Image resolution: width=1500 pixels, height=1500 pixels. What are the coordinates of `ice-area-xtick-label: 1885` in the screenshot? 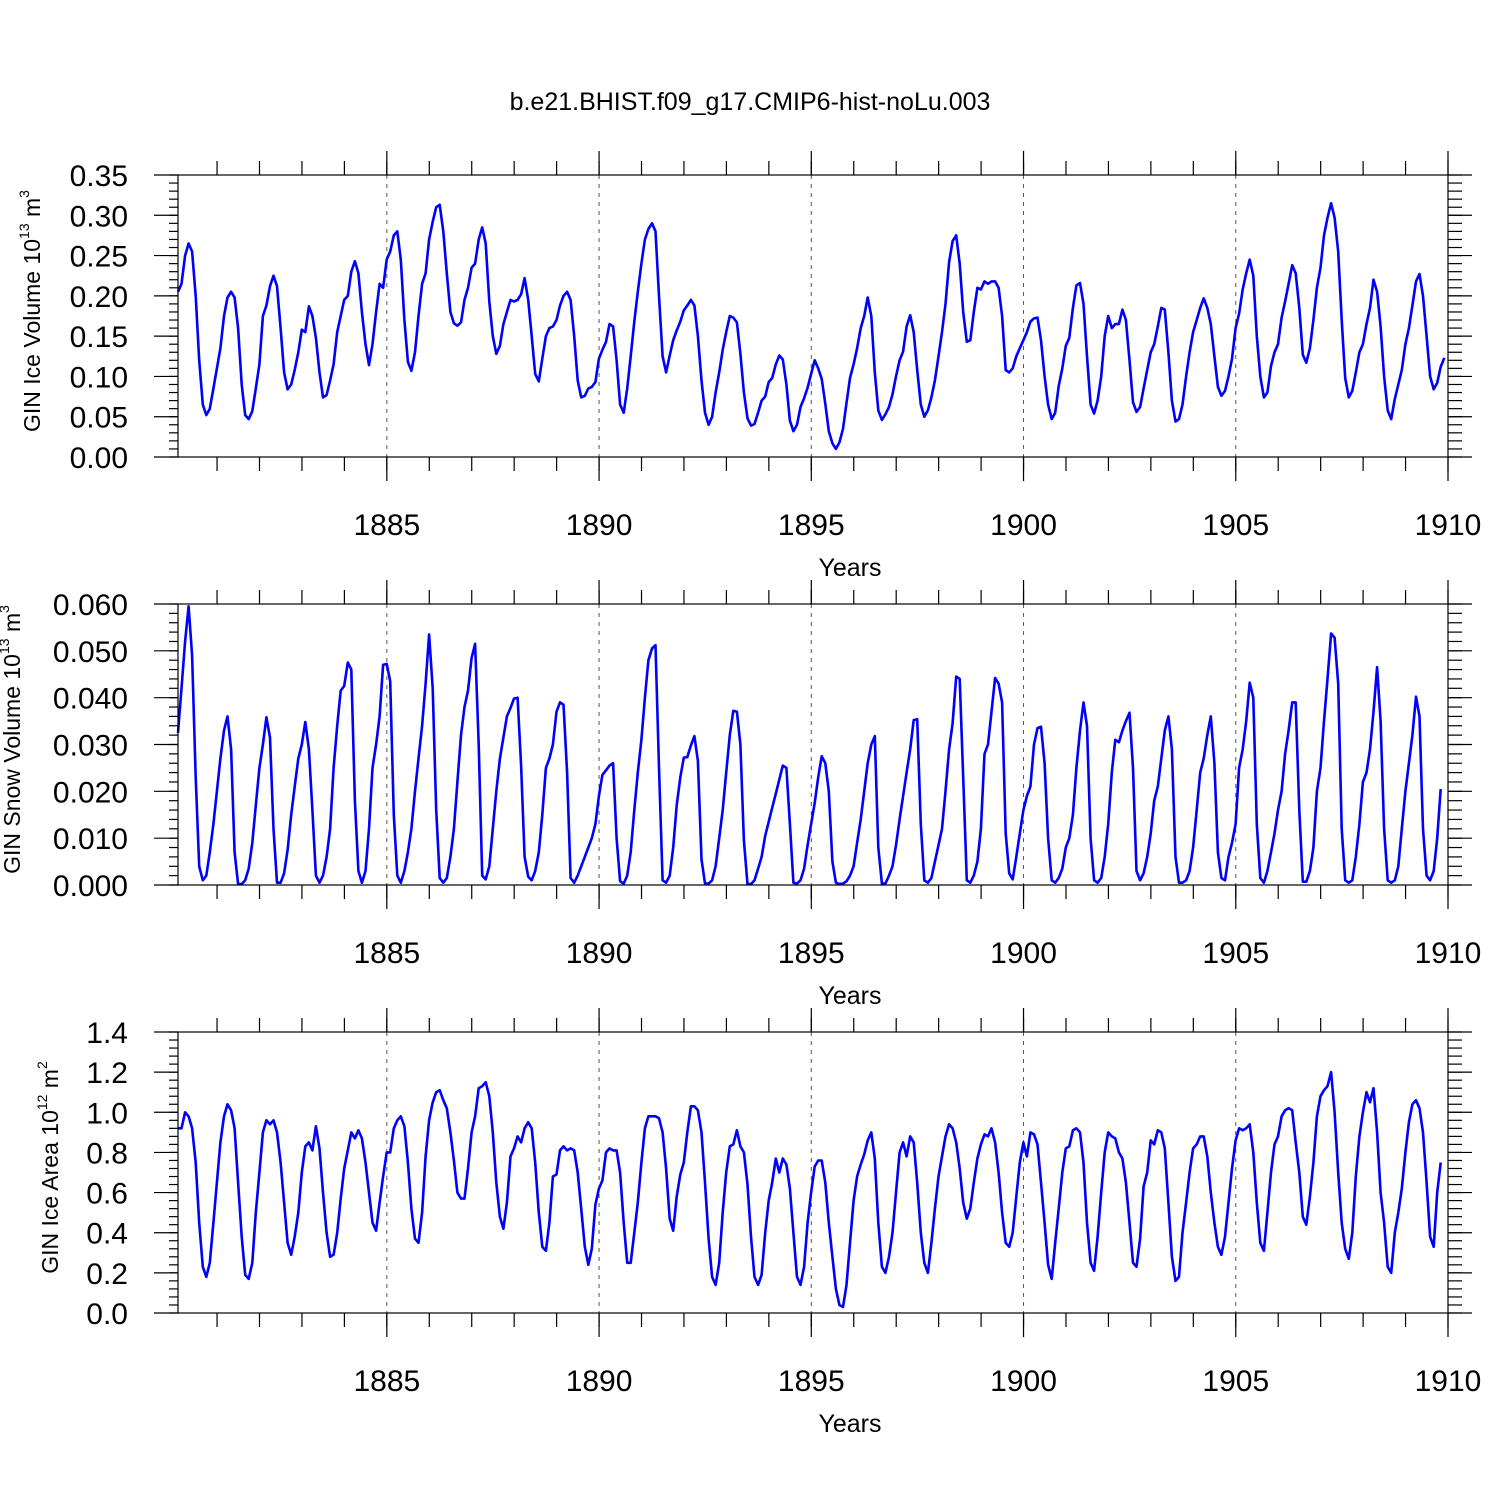 It's located at (386, 1381).